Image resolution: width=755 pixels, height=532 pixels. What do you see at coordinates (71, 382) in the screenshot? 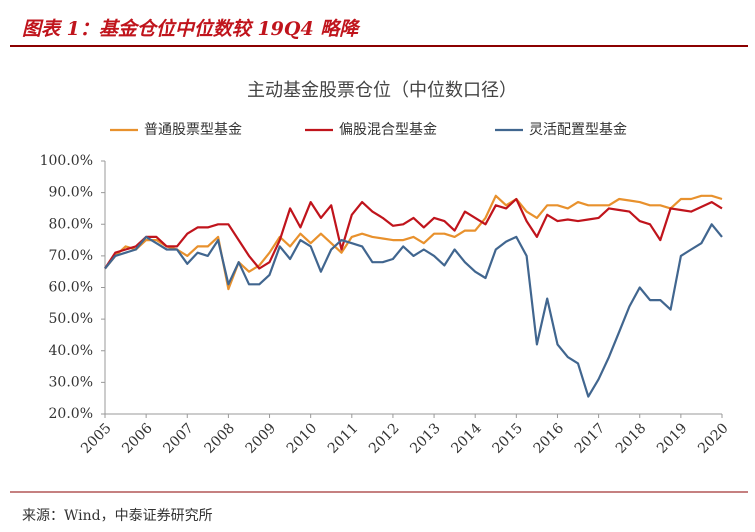
I see `y-tick-label: 30.0%` at bounding box center [71, 382].